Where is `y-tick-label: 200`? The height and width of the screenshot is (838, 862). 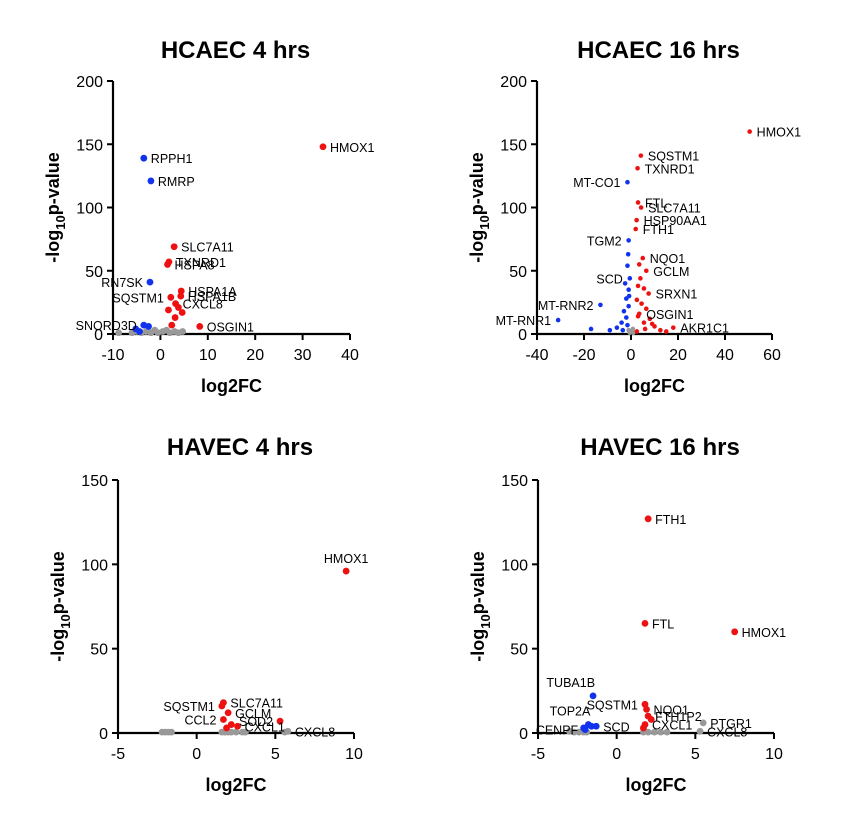
y-tick-label: 200 is located at coordinates (513, 82).